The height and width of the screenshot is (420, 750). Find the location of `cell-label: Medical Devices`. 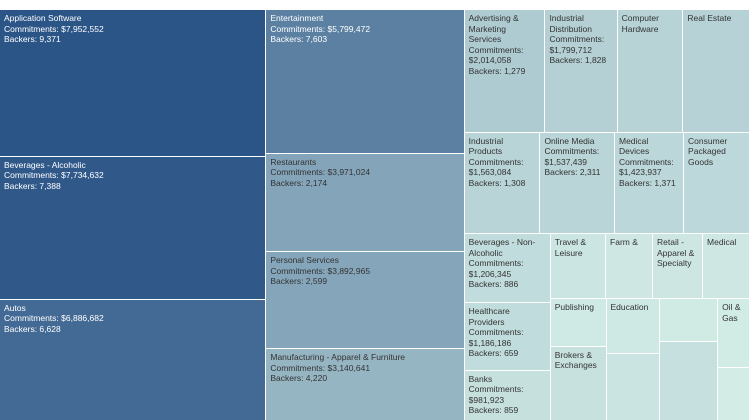

cell-label: Medical Devices is located at coordinates (634, 146).